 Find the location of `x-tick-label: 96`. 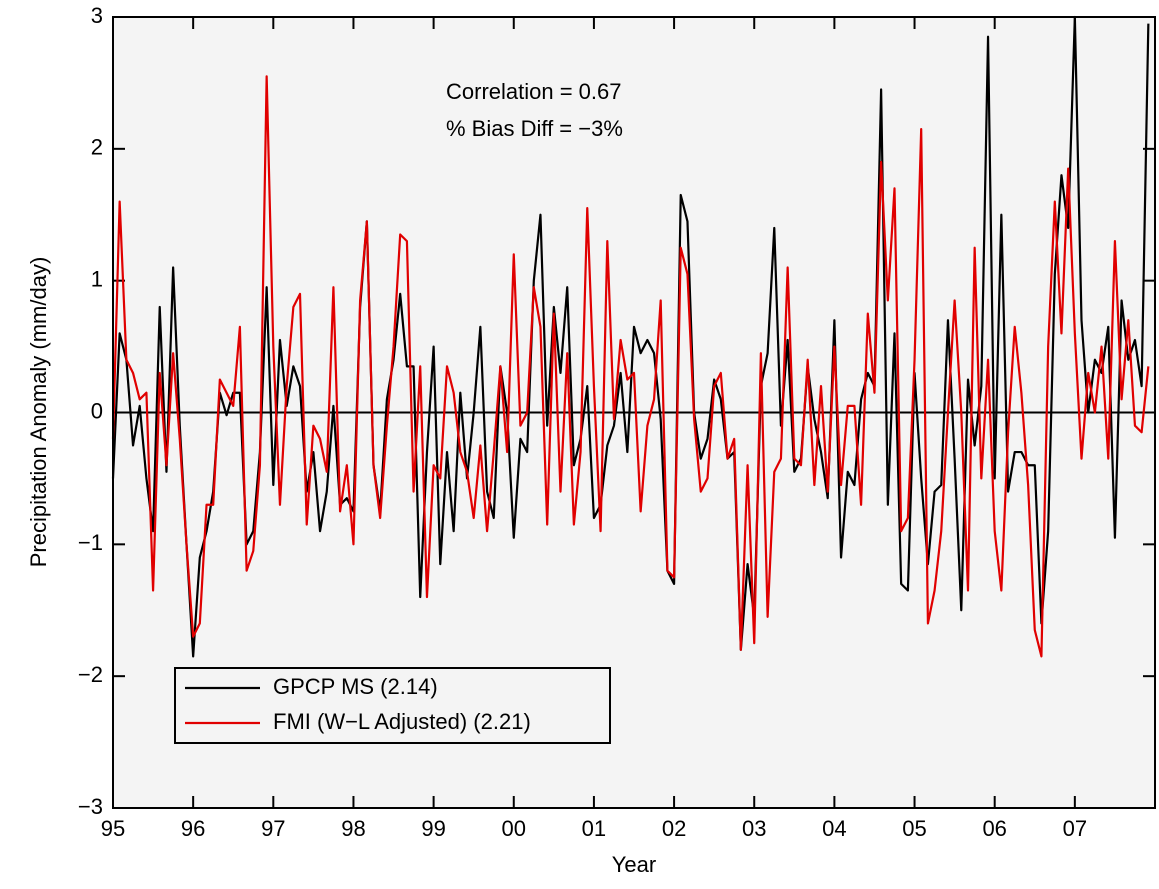

x-tick-label: 96 is located at coordinates (193, 828).